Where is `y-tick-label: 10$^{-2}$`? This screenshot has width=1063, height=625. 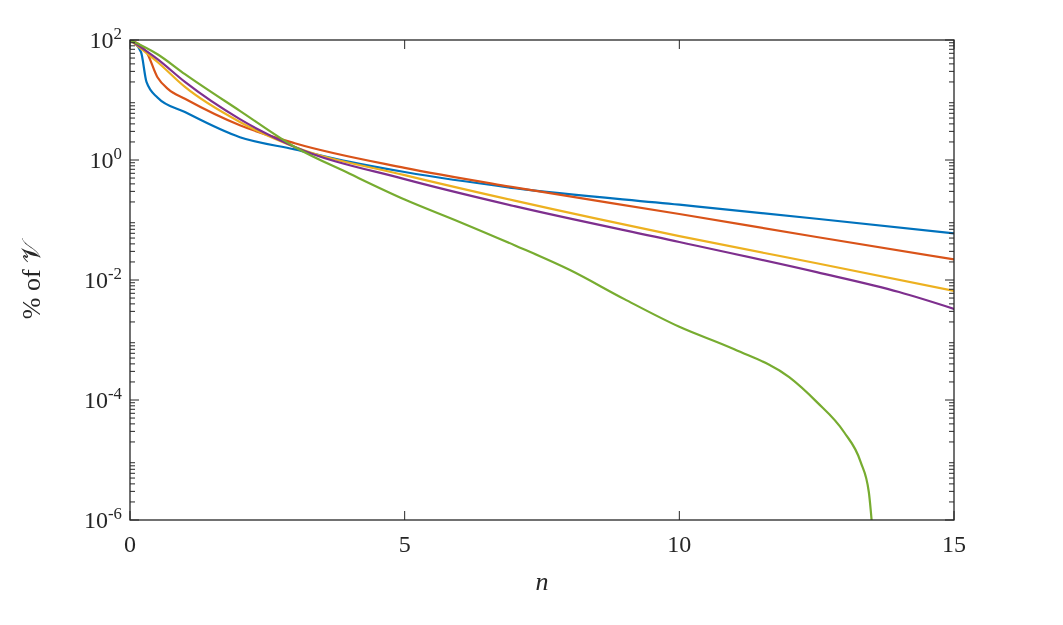 y-tick-label: 10$^{-2}$ is located at coordinates (103, 278).